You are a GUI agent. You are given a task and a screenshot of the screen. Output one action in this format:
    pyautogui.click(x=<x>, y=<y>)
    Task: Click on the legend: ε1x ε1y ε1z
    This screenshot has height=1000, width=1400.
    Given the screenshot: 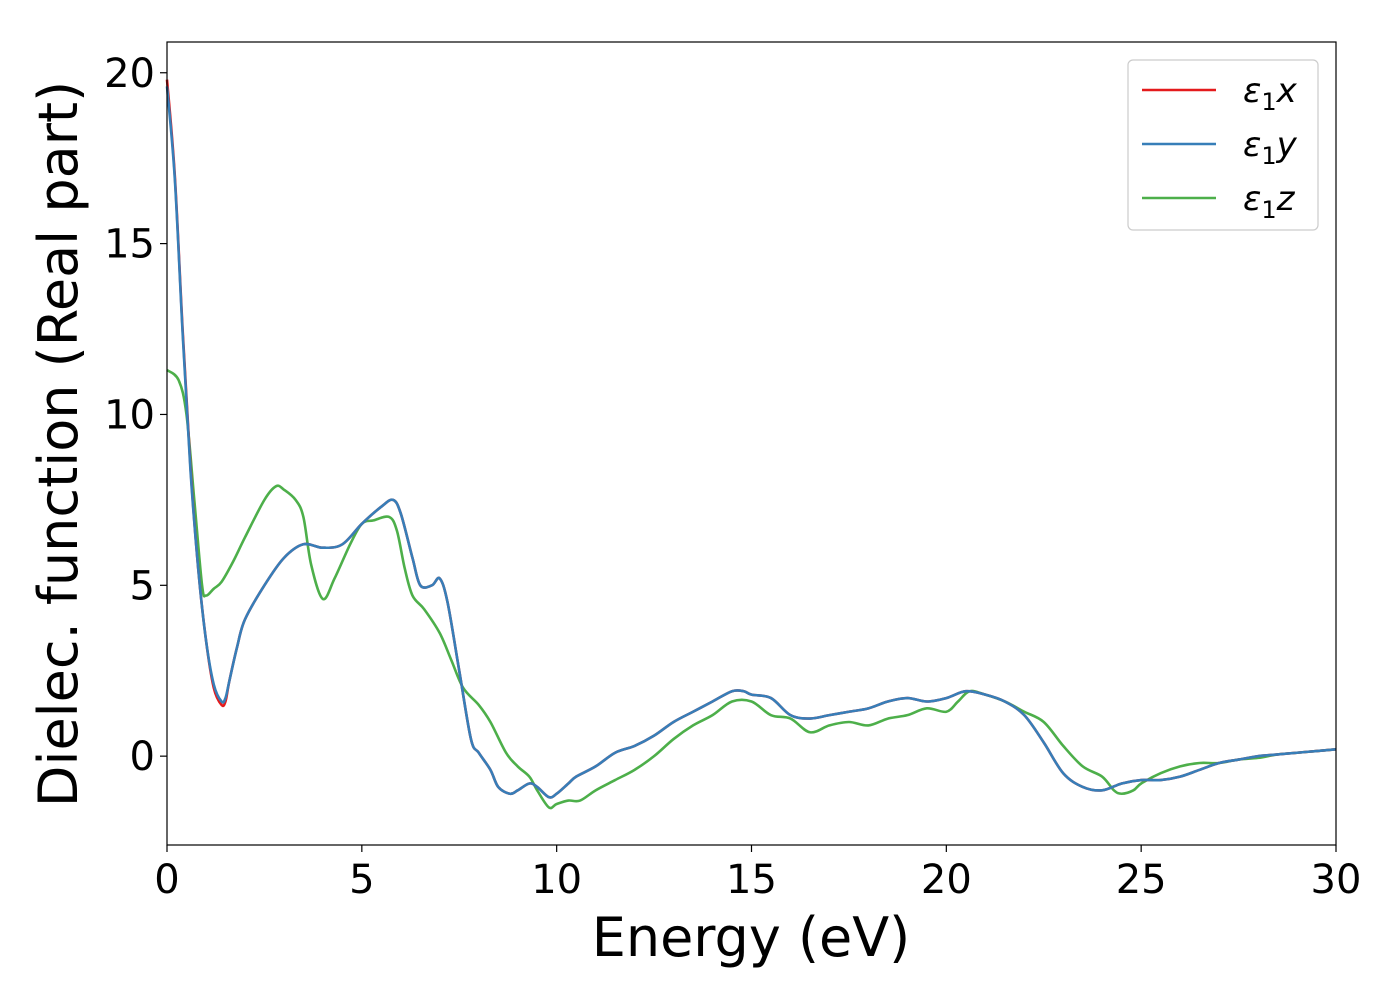 What is the action you would take?
    pyautogui.click(x=1223, y=145)
    